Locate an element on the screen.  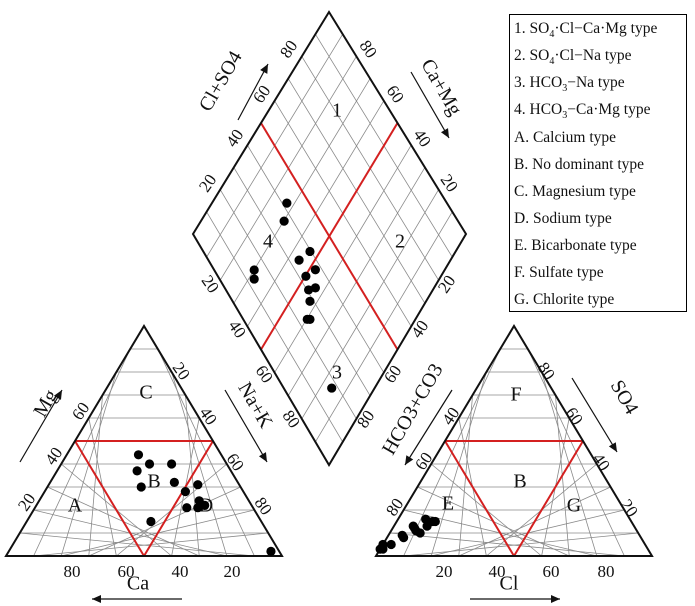
zone-label-3: 3 is located at coordinates (337, 373).